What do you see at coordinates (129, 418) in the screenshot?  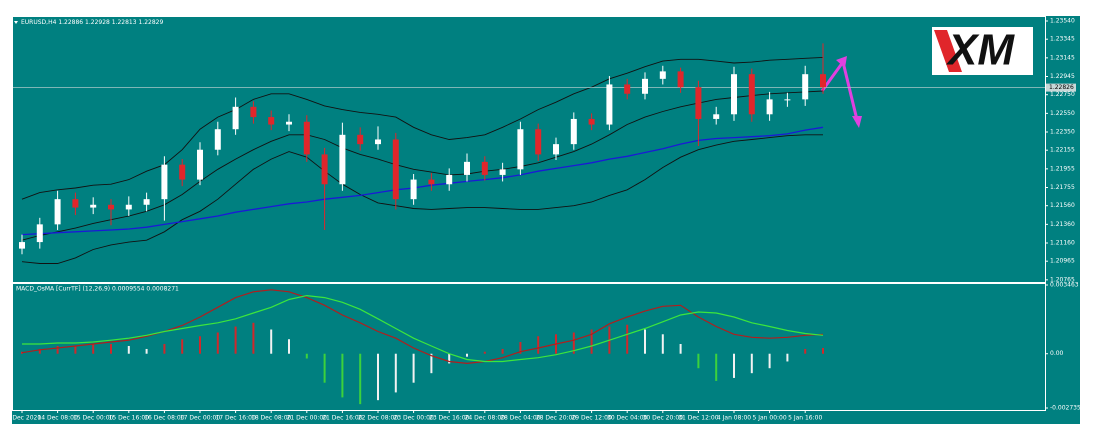 I see `x-tick-label: 15 Dec 16:00` at bounding box center [129, 418].